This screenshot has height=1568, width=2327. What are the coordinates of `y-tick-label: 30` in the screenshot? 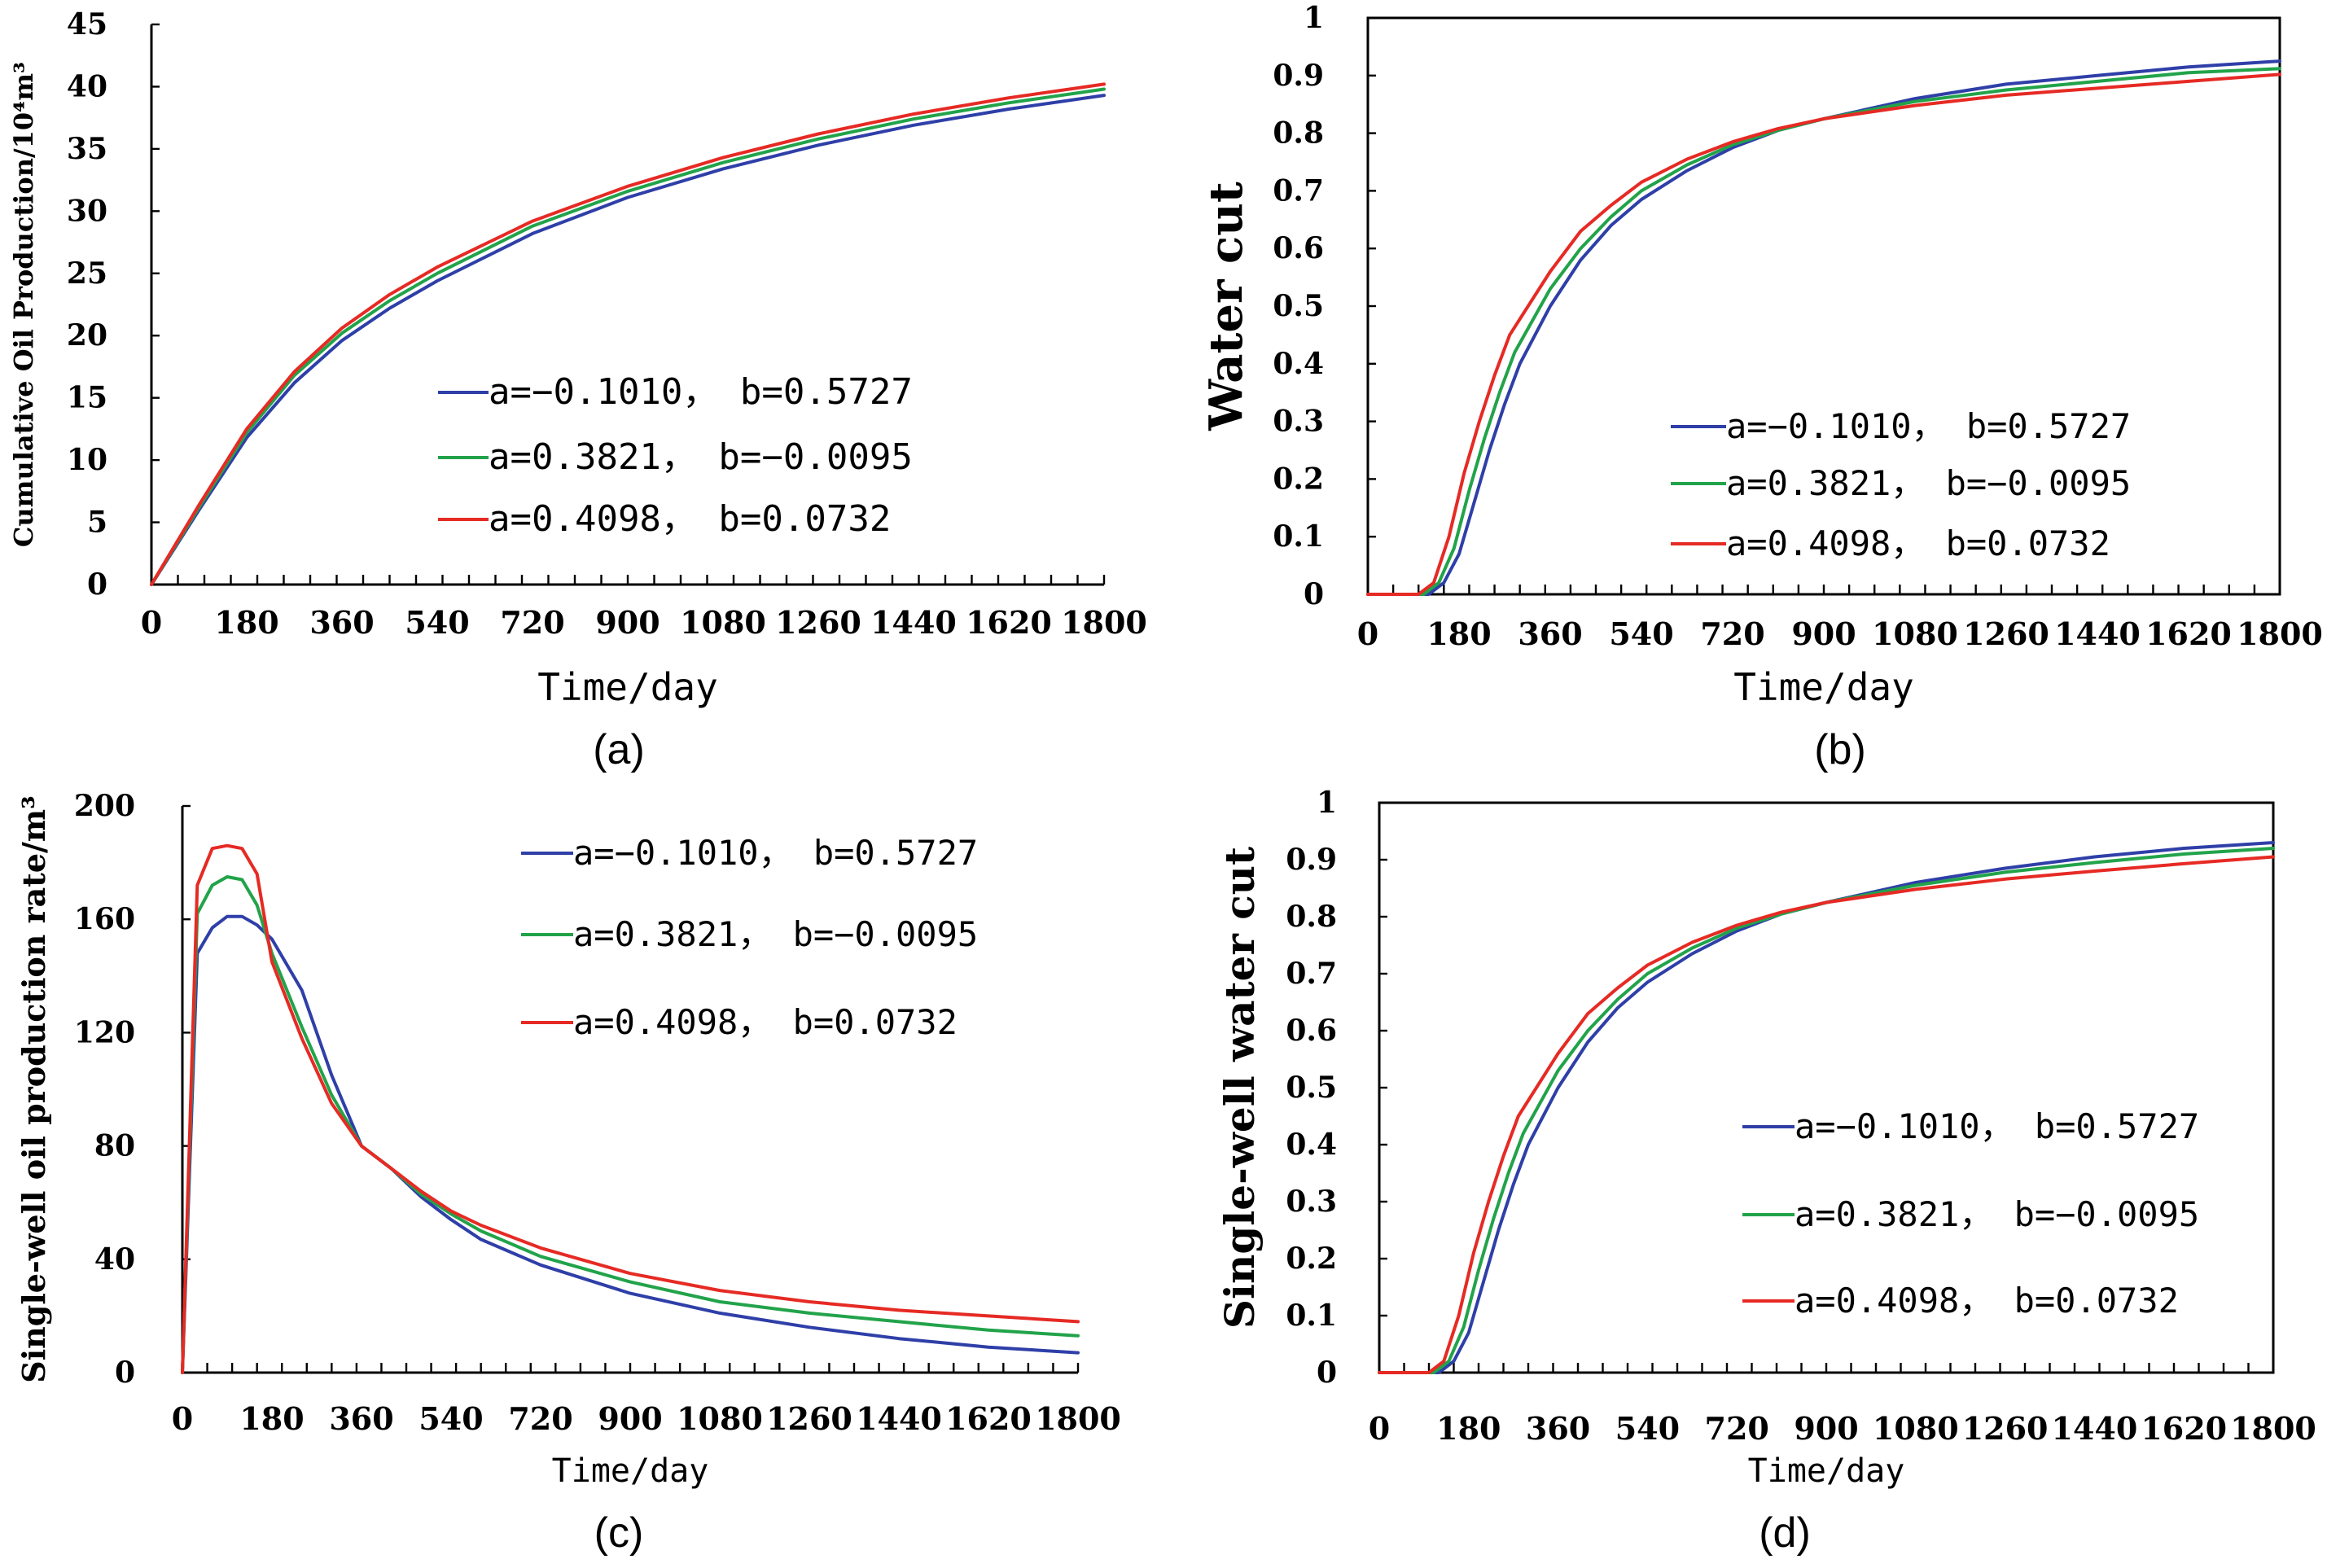 It's located at (87, 211).